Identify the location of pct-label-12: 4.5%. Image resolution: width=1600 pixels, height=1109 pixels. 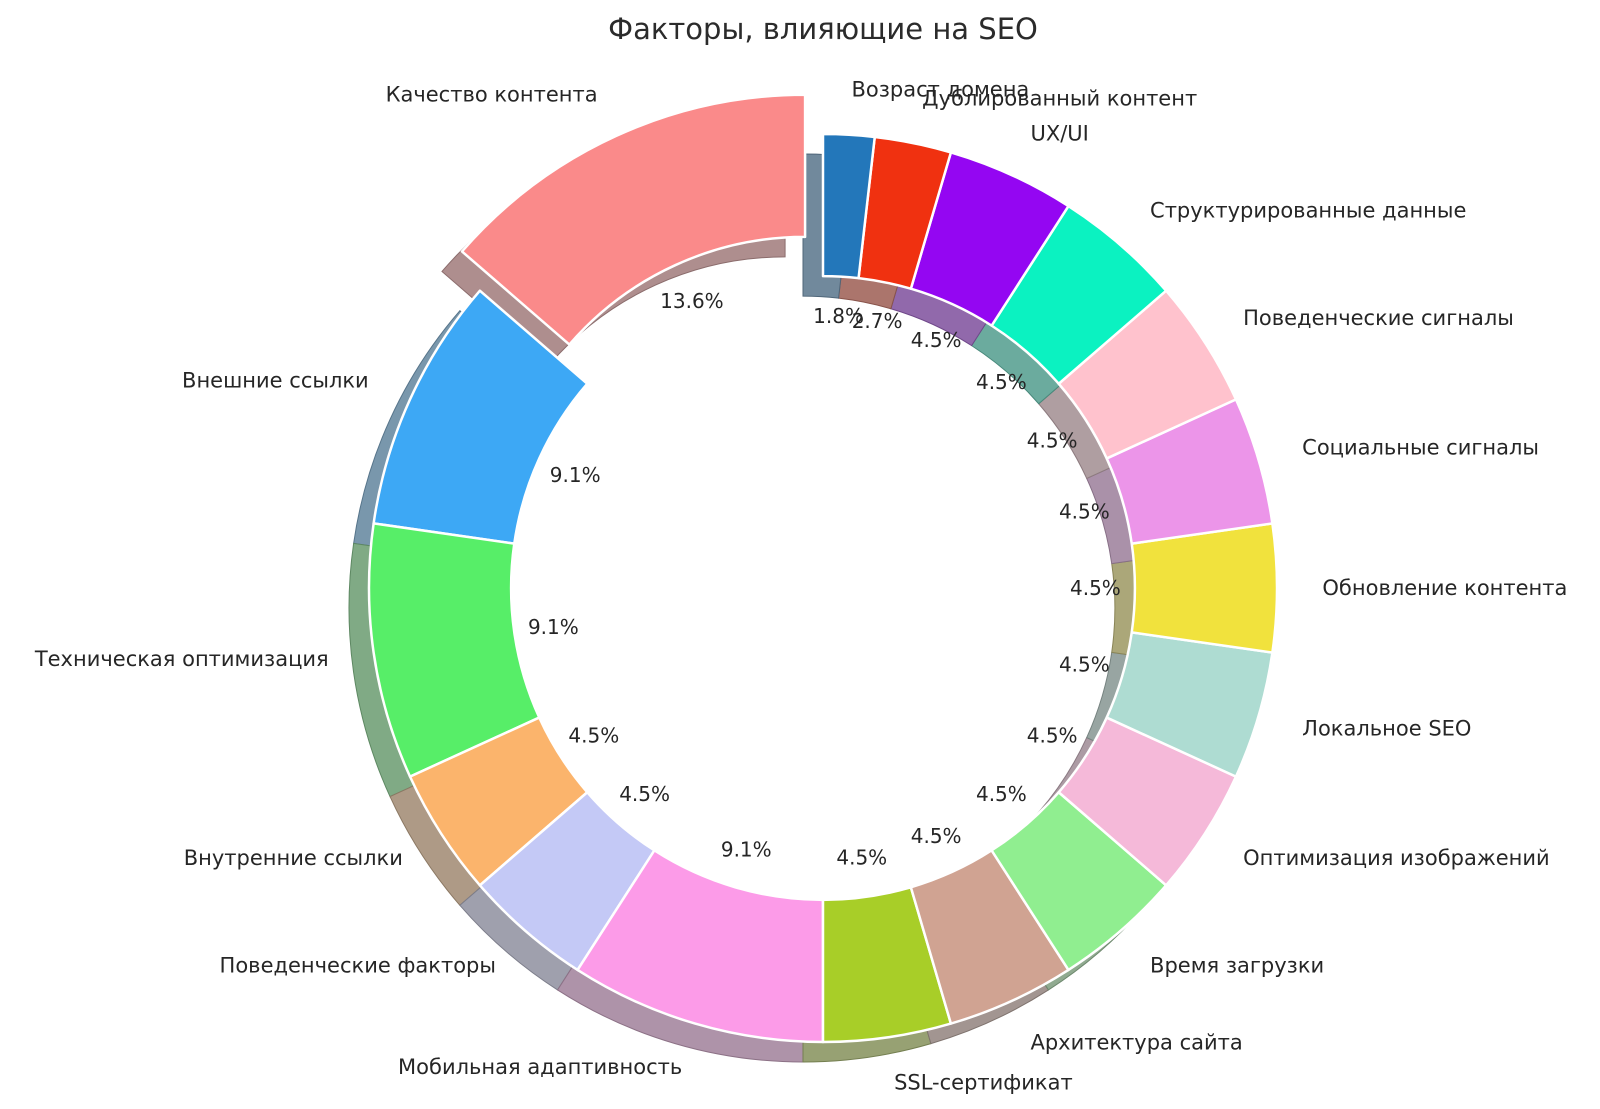
(1084, 511).